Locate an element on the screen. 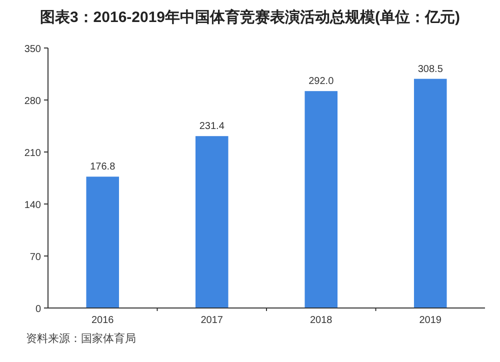  data-label: 176.8 is located at coordinates (103, 167).